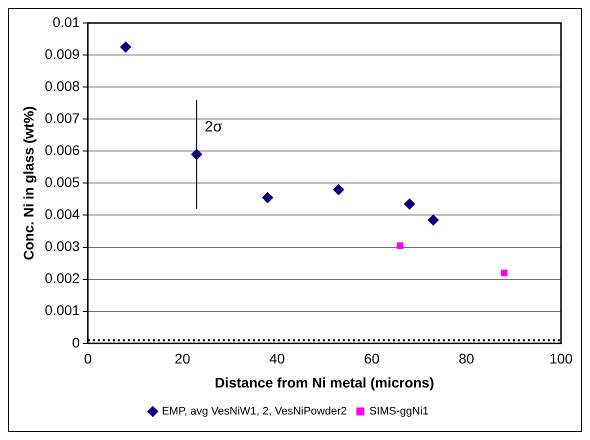 Image resolution: width=590 pixels, height=440 pixels. Describe the element at coordinates (182, 358) in the screenshot. I see `x-tick-label: 20` at that location.